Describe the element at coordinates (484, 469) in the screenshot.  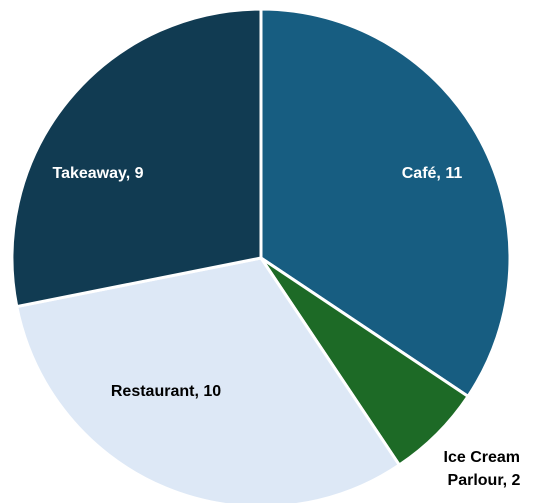
I see `slice-label-ice-cream-parlour: Ice Cream Parlour, 2` at that location.